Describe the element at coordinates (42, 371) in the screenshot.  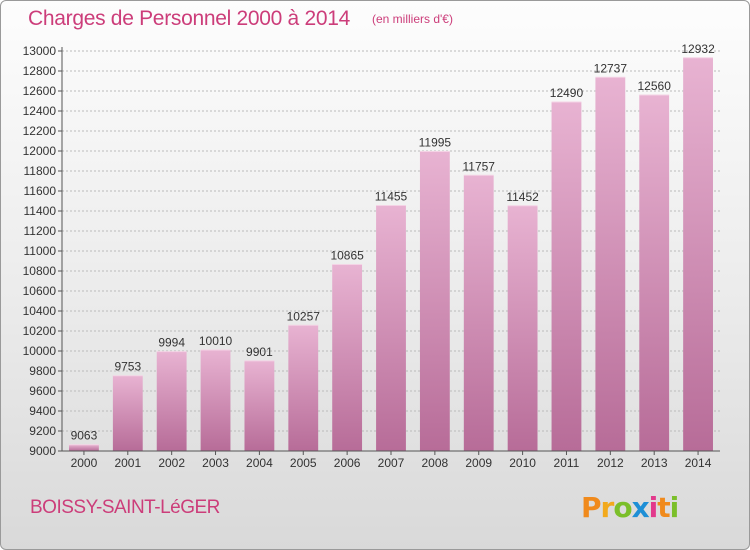
I see `y-tick-label: 9800` at that location.